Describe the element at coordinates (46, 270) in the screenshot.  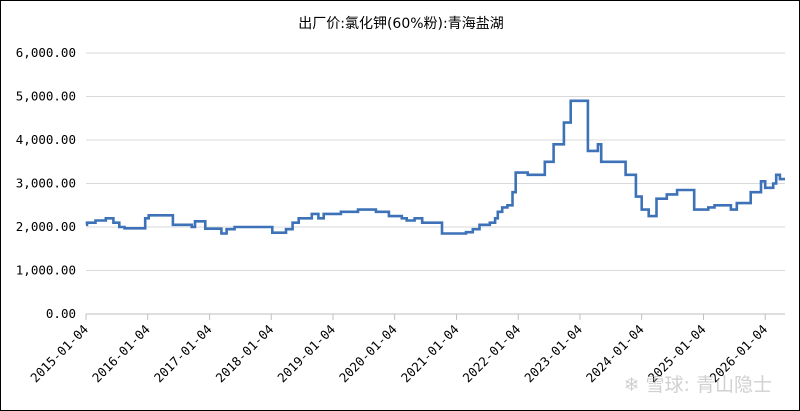
I see `y-tick-label: 1,000.00` at that location.